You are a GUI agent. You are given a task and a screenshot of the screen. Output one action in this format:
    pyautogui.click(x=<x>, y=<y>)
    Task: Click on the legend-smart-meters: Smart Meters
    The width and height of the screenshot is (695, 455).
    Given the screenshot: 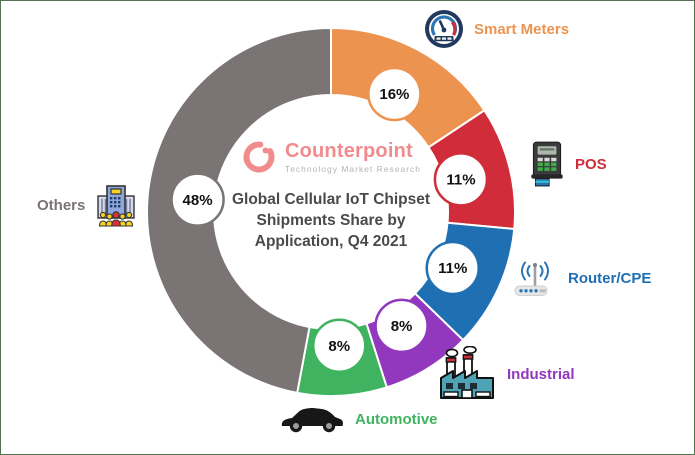 What is the action you would take?
    pyautogui.click(x=496, y=29)
    